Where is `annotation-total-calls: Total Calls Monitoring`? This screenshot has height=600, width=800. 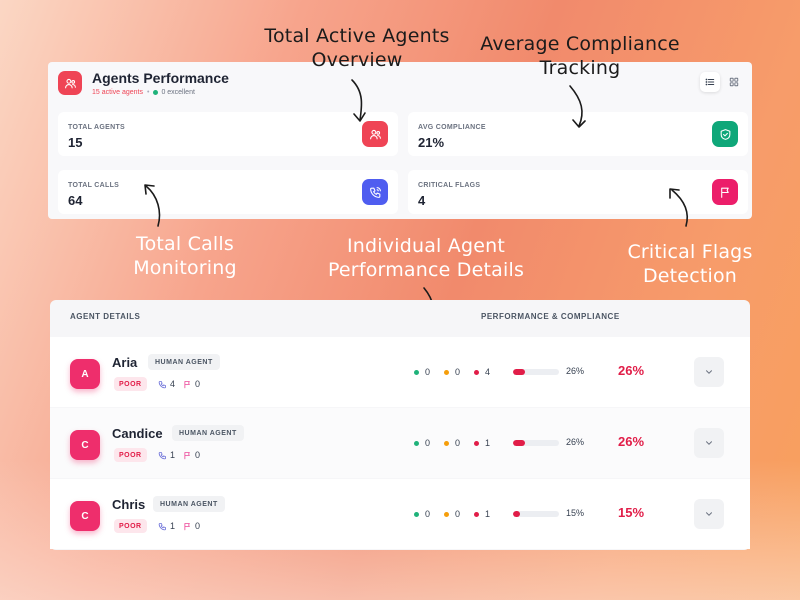
annotation-total-calls: Total Calls Monitoring is located at coordinates (185, 256).